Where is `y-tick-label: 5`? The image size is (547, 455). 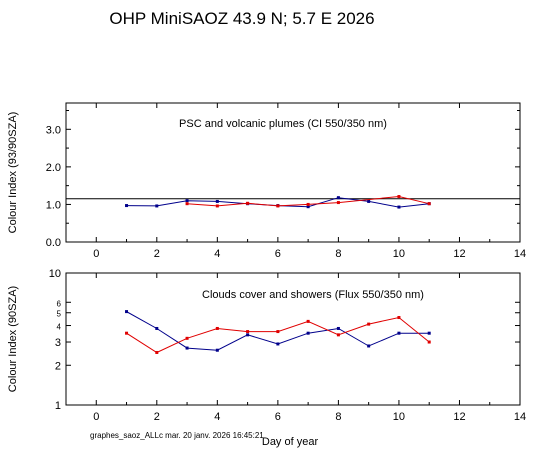 y-tick-label: 5 is located at coordinates (59, 314).